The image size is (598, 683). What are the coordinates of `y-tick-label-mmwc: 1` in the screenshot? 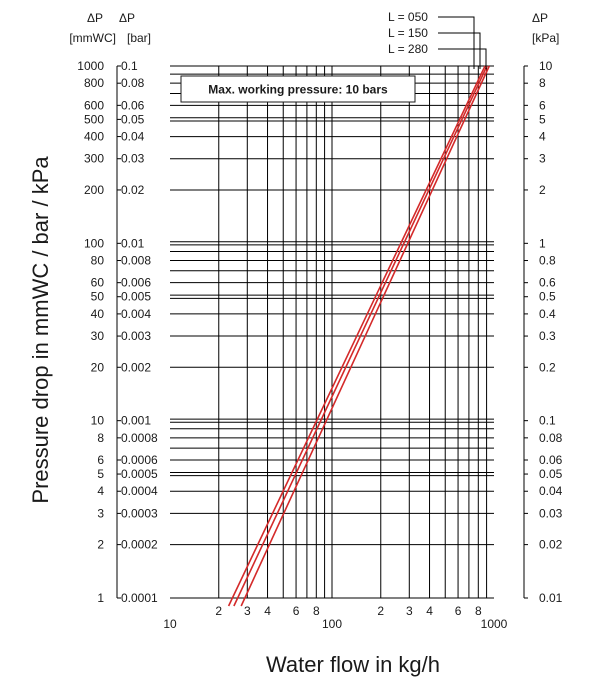 It's located at (100, 598).